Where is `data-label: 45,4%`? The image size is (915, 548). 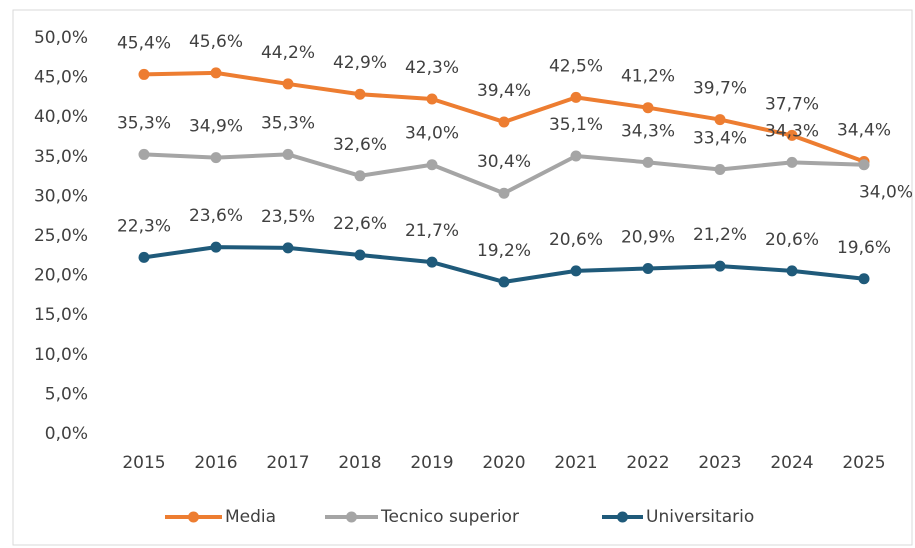
data-label: 45,4% is located at coordinates (144, 43).